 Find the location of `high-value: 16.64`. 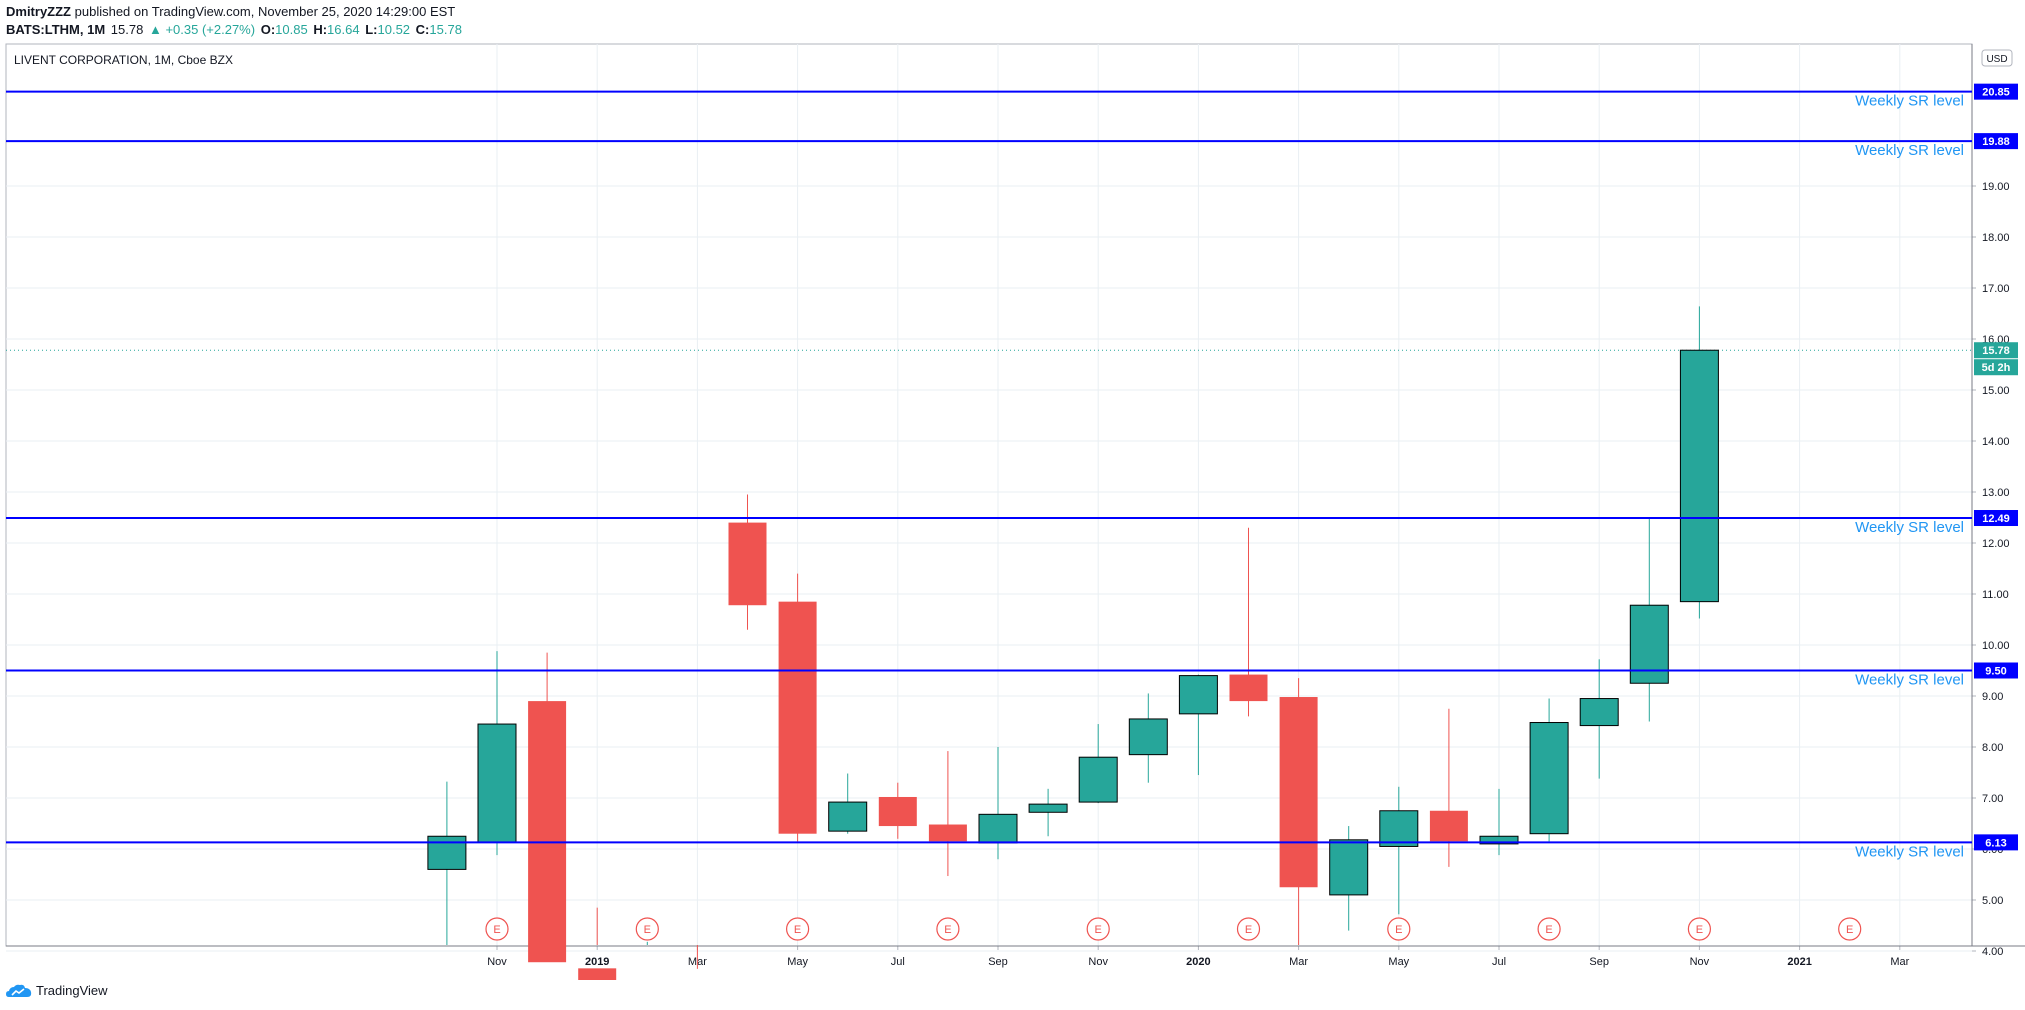

high-value: 16.64 is located at coordinates (343, 29).